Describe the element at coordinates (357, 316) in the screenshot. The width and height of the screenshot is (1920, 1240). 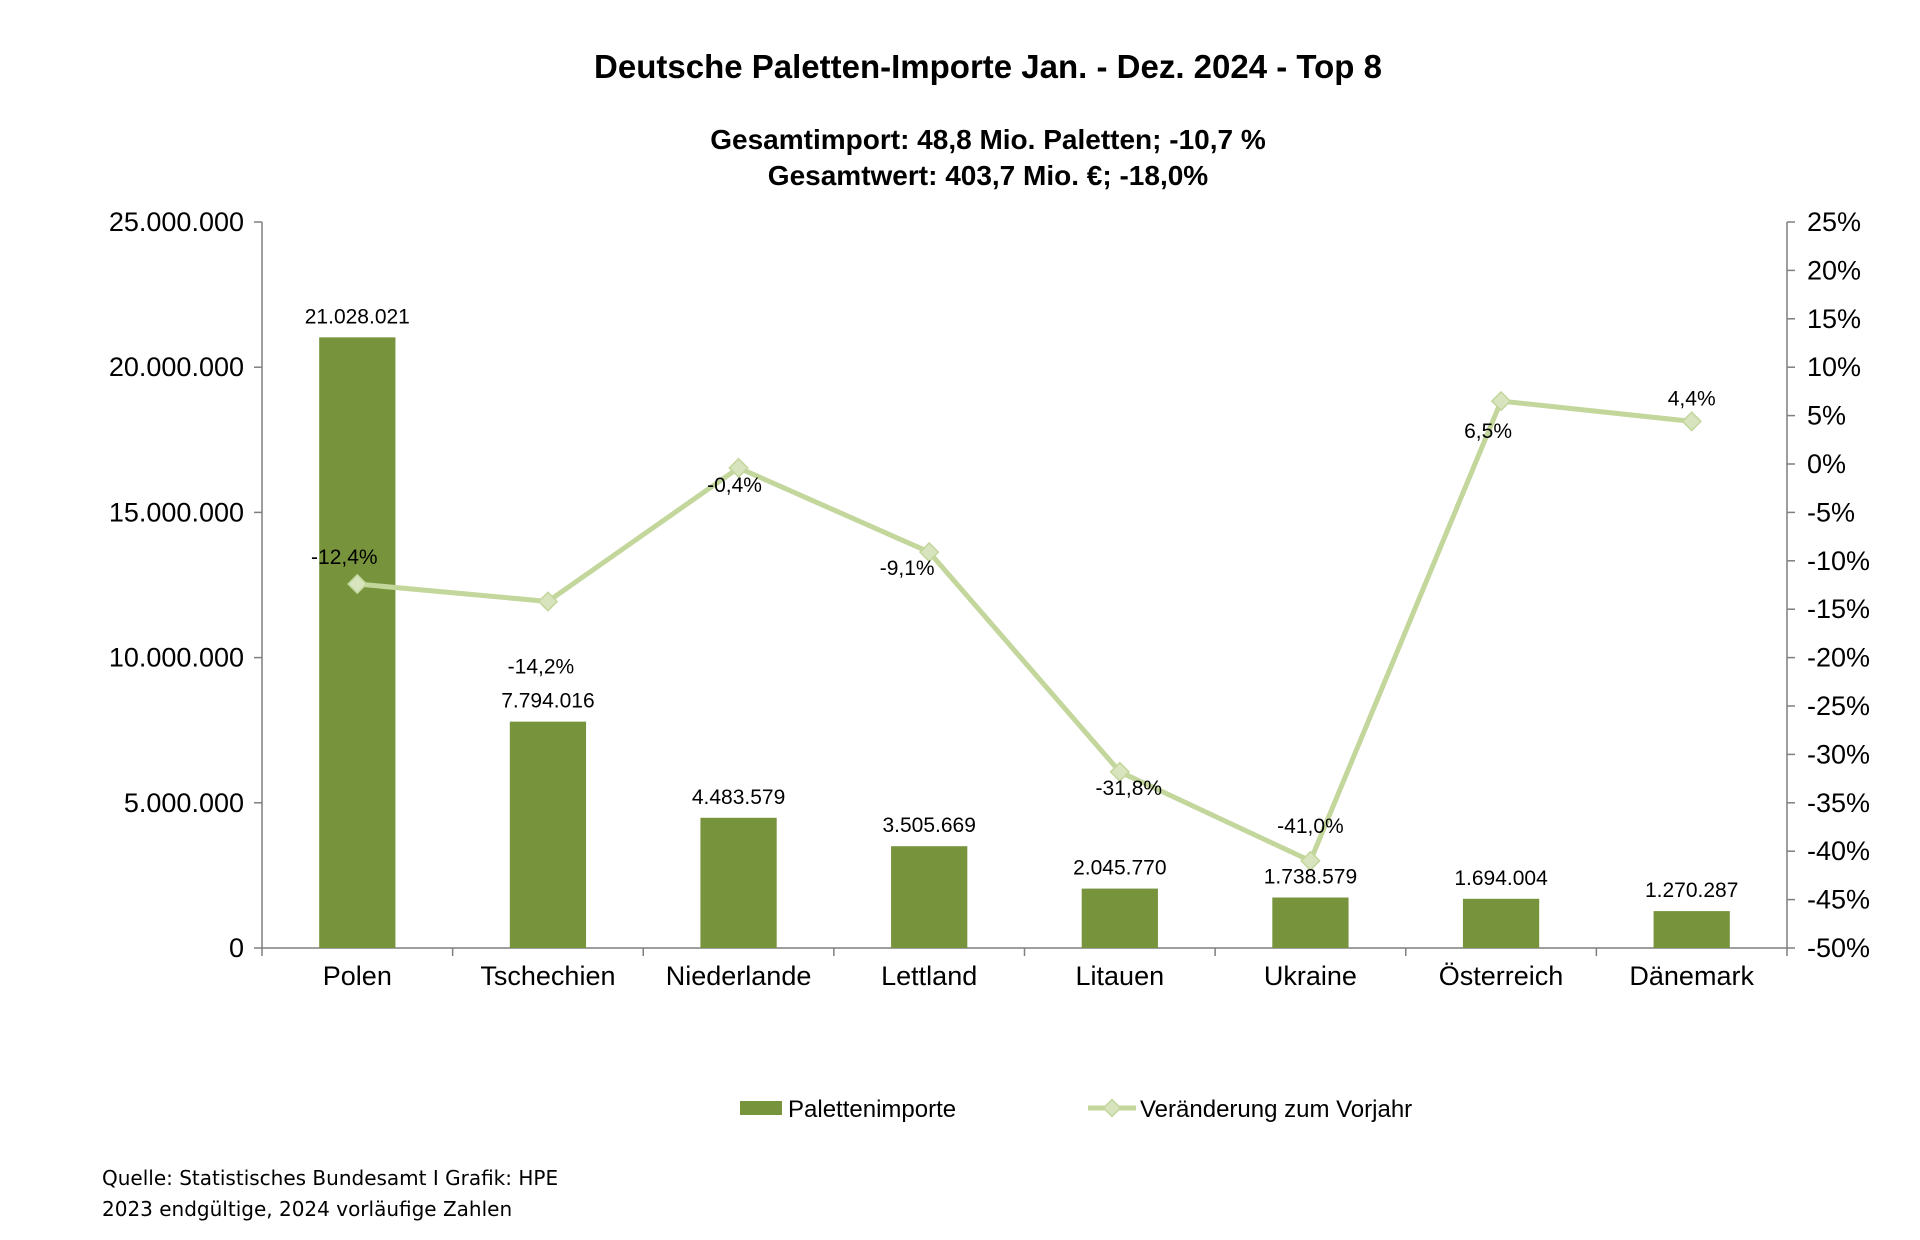
I see `bar-value-label: 21.028.021` at that location.